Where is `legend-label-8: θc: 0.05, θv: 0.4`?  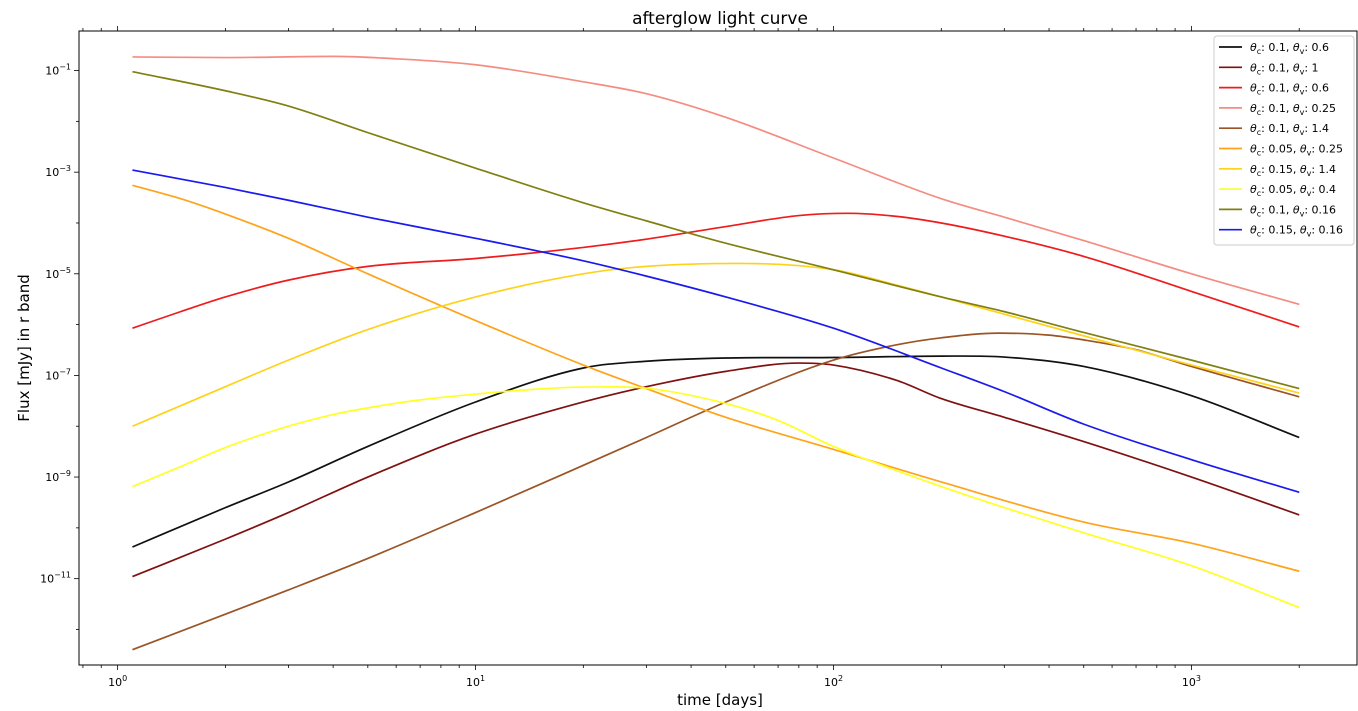
legend-label-8: θc: 0.05, θv: 0.4 is located at coordinates (1293, 190).